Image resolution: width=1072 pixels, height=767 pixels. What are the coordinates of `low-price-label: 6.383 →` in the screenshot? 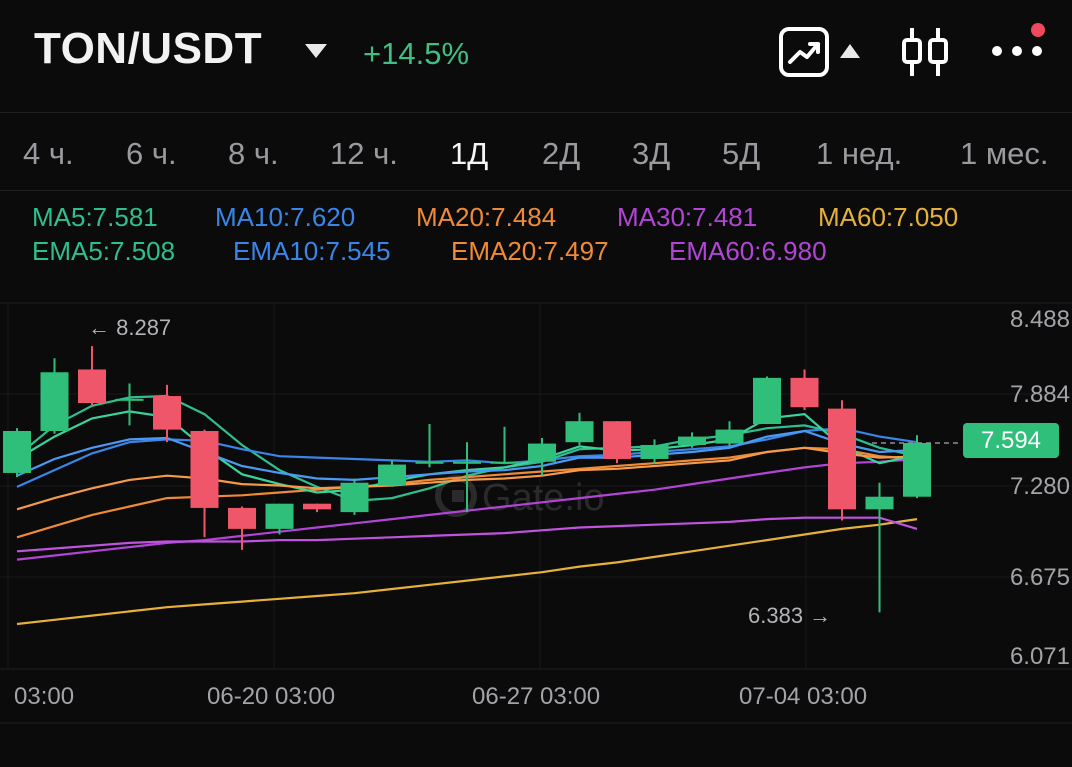 It's located at (790, 615).